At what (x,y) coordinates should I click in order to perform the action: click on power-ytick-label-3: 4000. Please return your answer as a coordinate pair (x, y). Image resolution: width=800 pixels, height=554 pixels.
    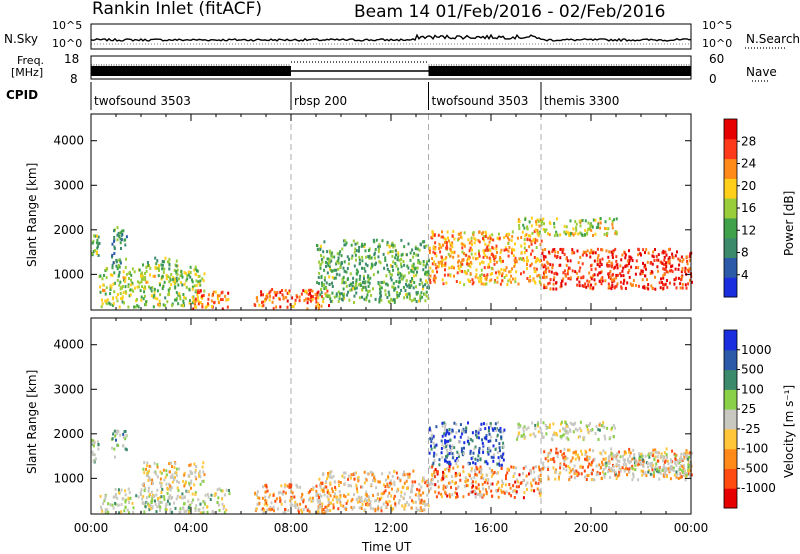
    Looking at the image, I should click on (68, 141).